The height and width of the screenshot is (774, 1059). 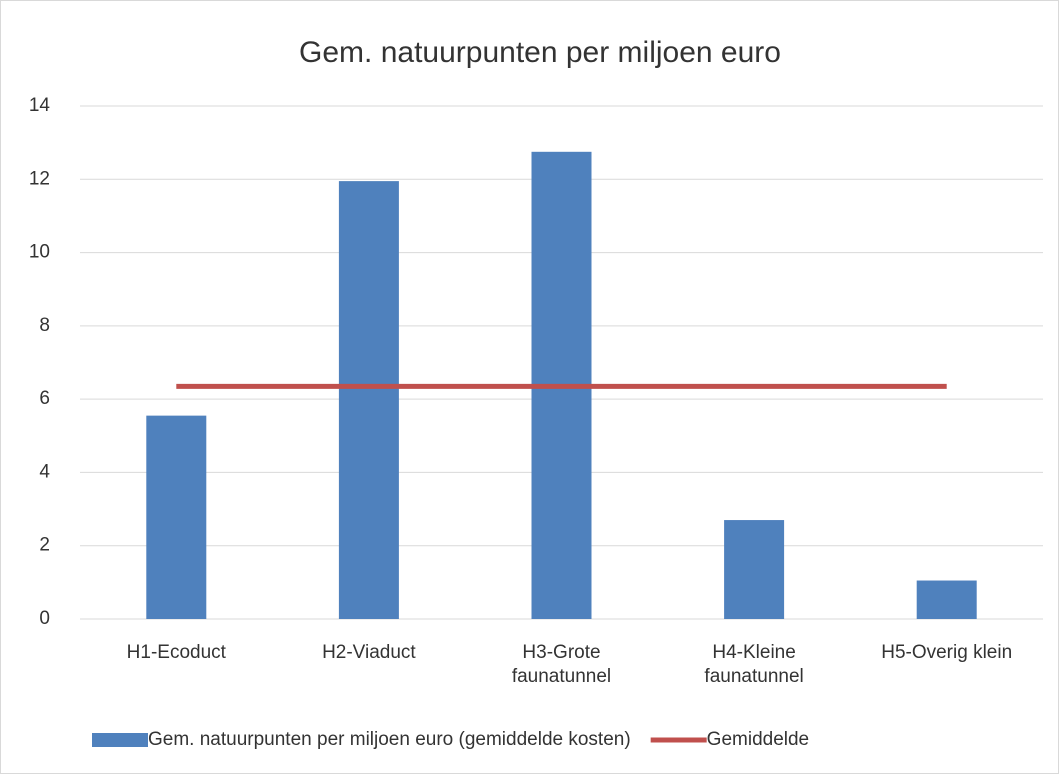 What do you see at coordinates (40, 105) in the screenshot?
I see `y-tick-label: 14` at bounding box center [40, 105].